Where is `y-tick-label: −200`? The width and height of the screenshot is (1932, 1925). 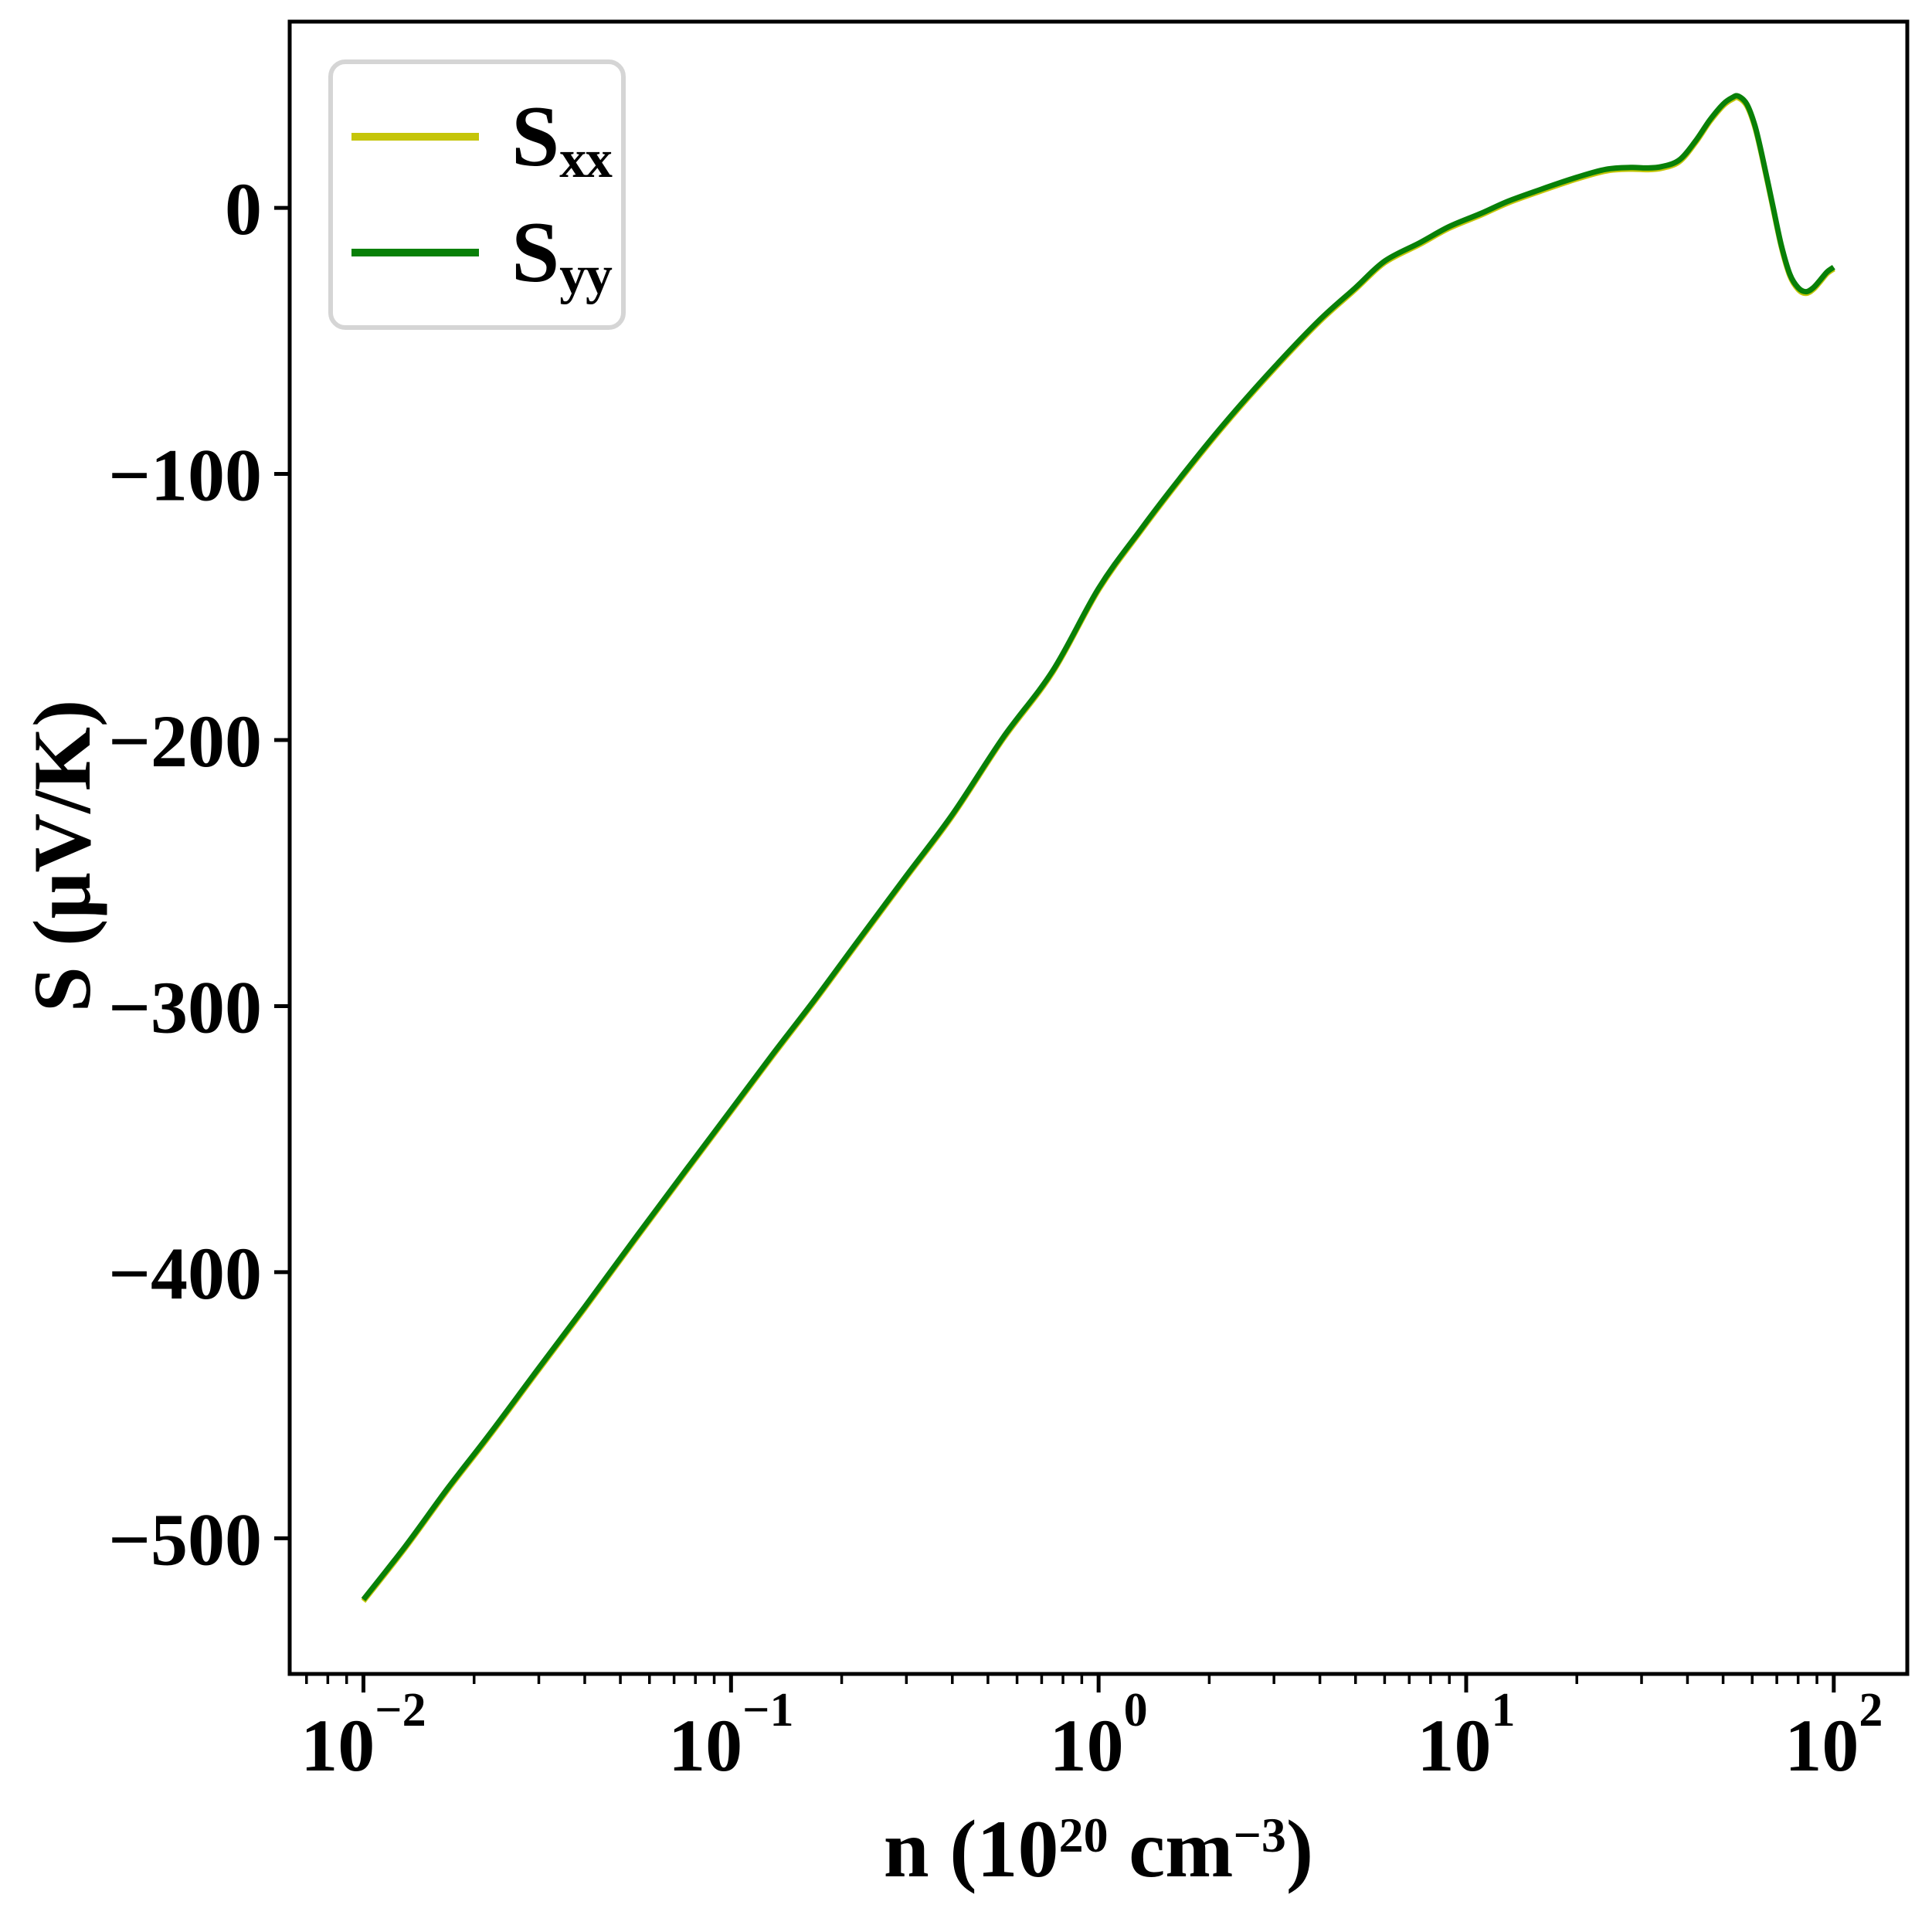
y-tick-label: −200 is located at coordinates (185, 741).